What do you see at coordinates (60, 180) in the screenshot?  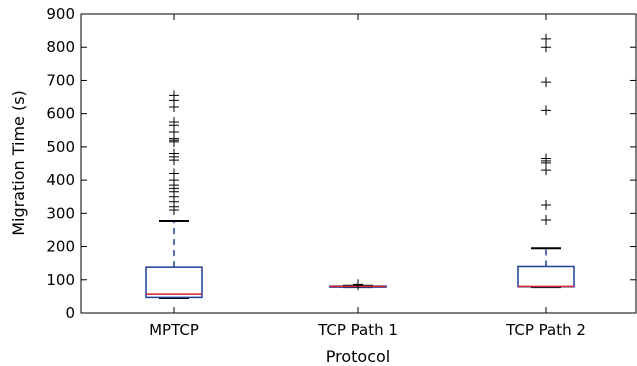 I see `y-tick-label: 400` at bounding box center [60, 180].